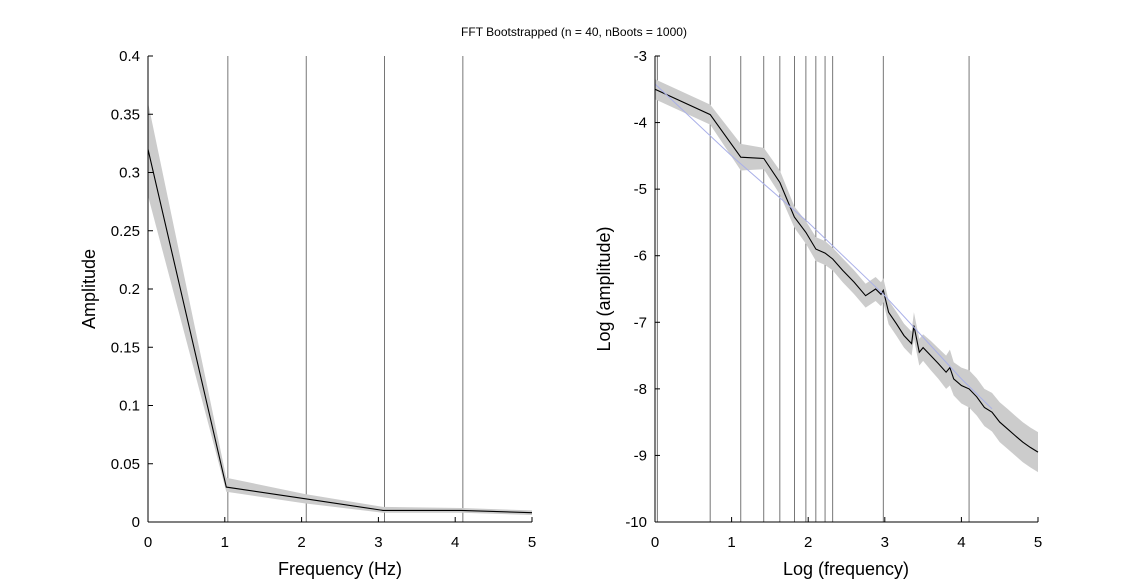  I want to click on x-axis-title: Frequency (Hz), so click(340, 569).